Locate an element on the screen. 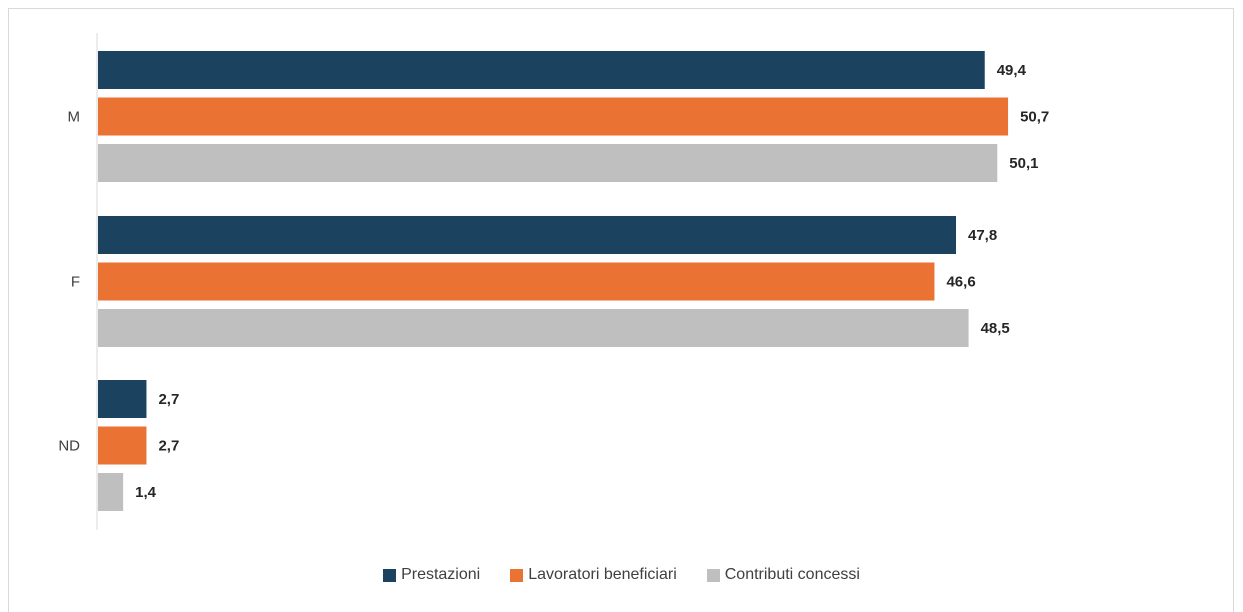  data-label: 49,4 is located at coordinates (1012, 70).